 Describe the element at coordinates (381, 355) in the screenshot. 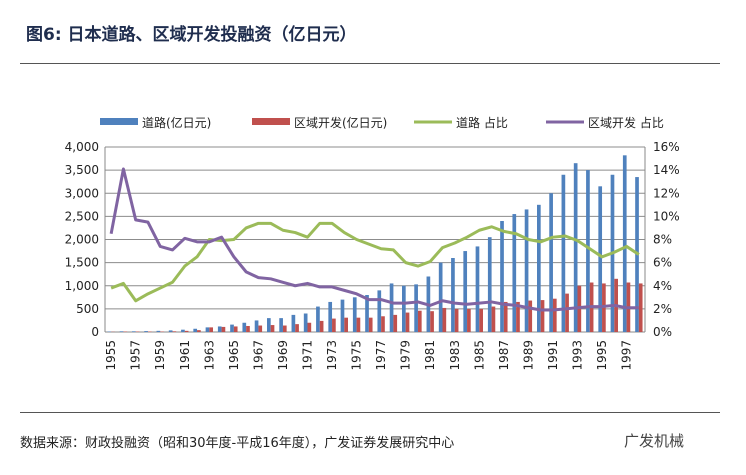

I see `x-tick-label: 1977` at that location.